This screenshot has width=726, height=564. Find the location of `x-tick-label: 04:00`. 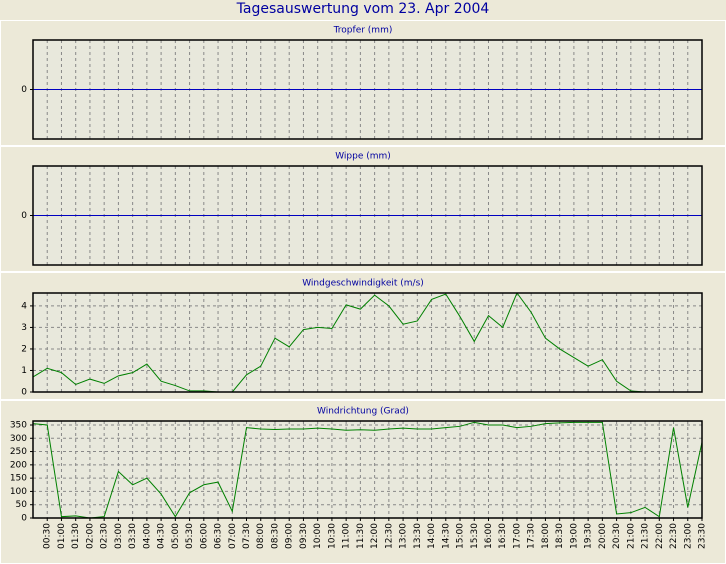

x-tick-label: 04:00 is located at coordinates (147, 536).